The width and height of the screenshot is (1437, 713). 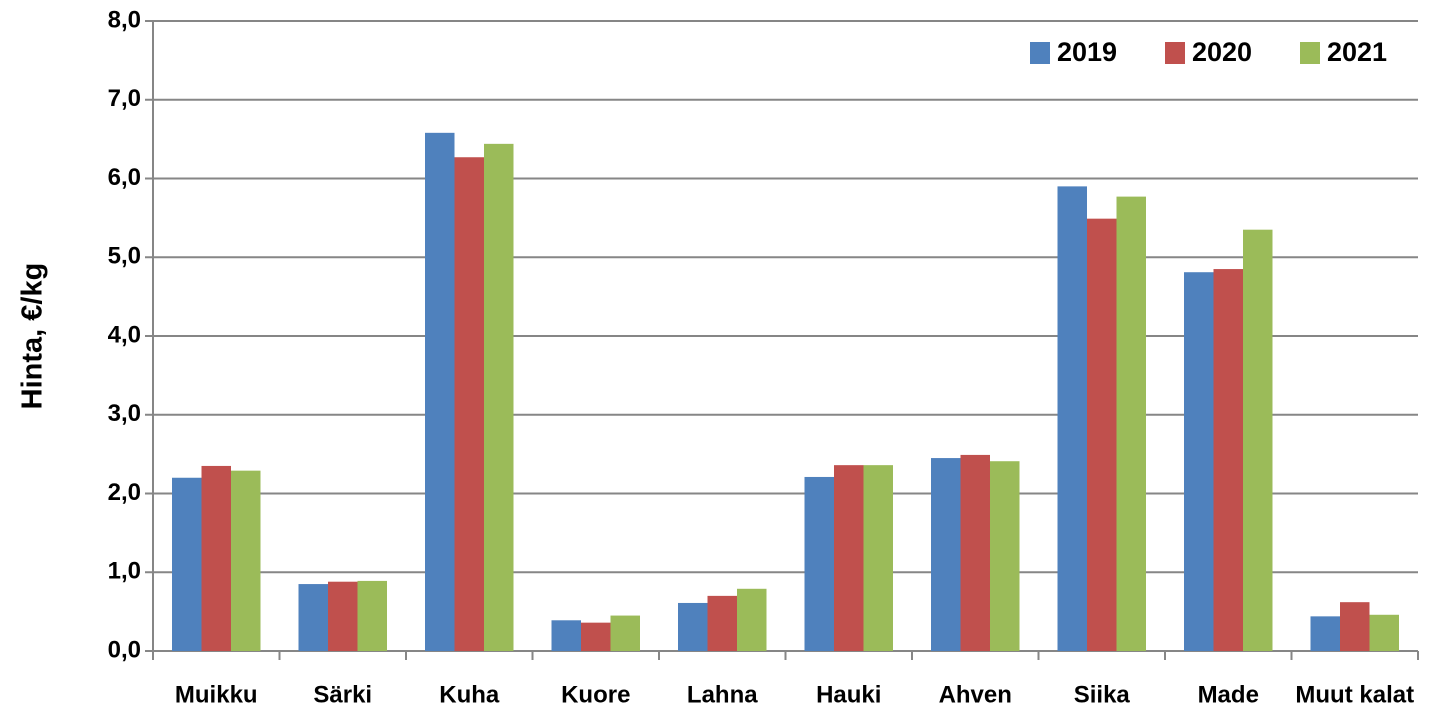 What do you see at coordinates (848, 0) in the screenshot?
I see `annotation: 0 %` at bounding box center [848, 0].